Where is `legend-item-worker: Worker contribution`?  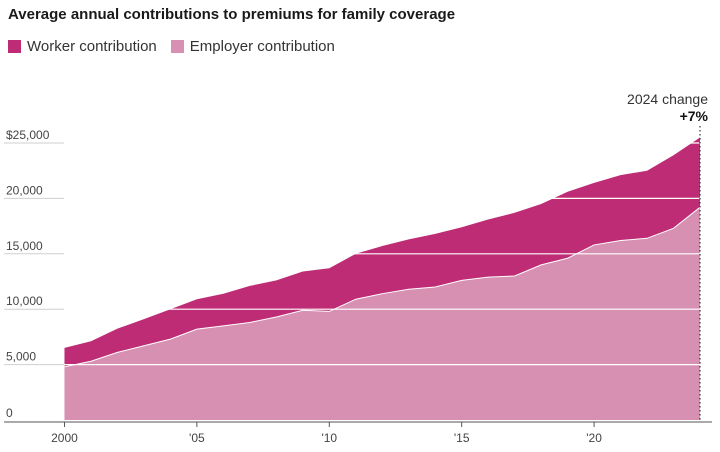 legend-item-worker: Worker contribution is located at coordinates (82, 46).